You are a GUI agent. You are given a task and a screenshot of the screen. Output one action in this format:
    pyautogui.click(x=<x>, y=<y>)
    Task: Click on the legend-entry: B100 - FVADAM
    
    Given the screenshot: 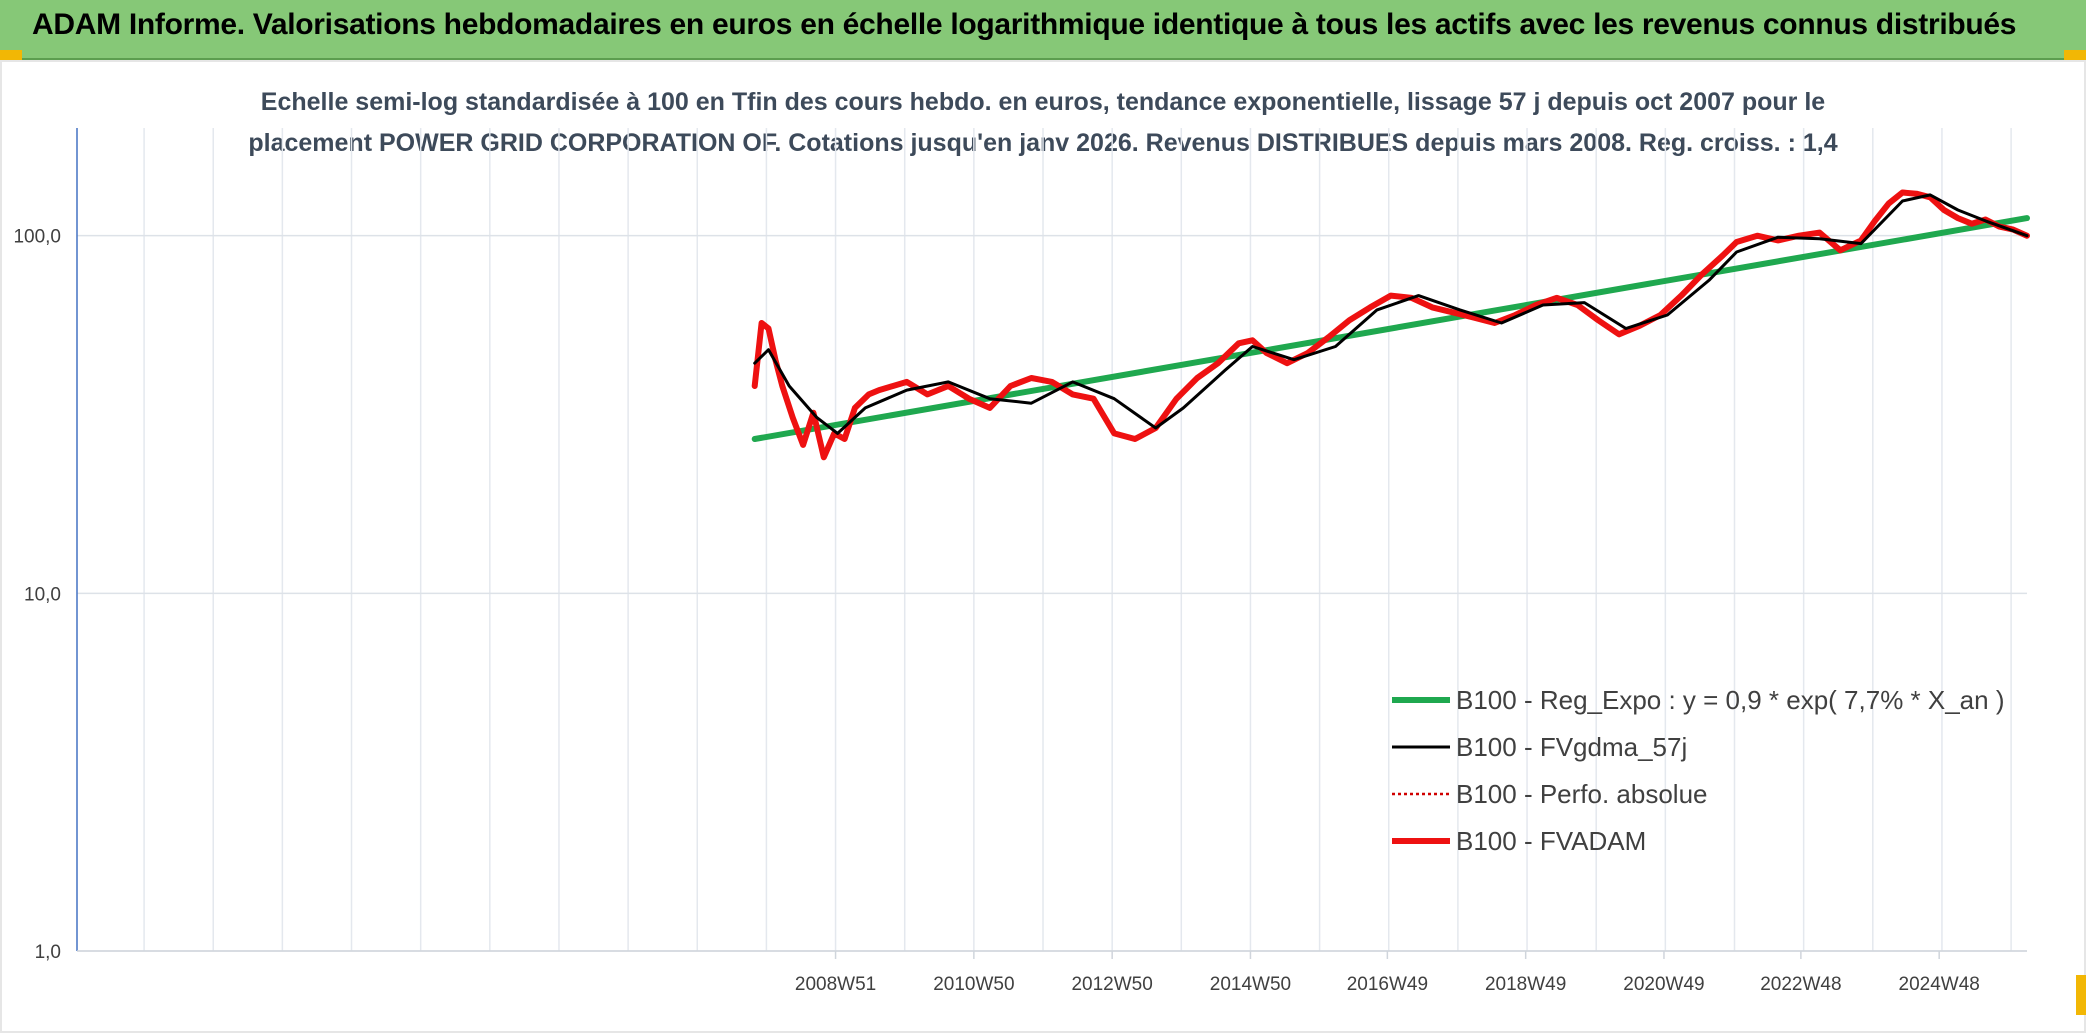 What is the action you would take?
    pyautogui.click(x=1551, y=841)
    